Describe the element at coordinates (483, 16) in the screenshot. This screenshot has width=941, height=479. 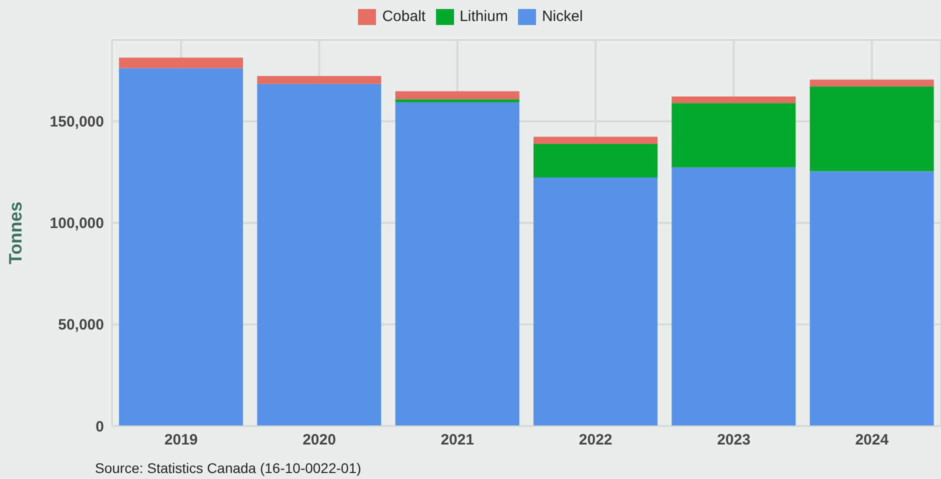
I see `legend-label: Lithium` at that location.